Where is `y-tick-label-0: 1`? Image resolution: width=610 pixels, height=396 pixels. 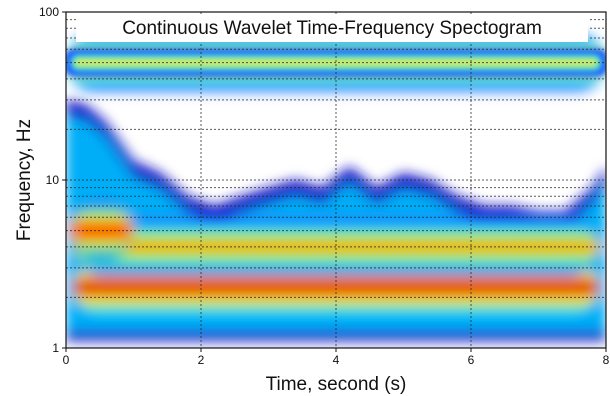 y-tick-label-0: 1 is located at coordinates (55, 348).